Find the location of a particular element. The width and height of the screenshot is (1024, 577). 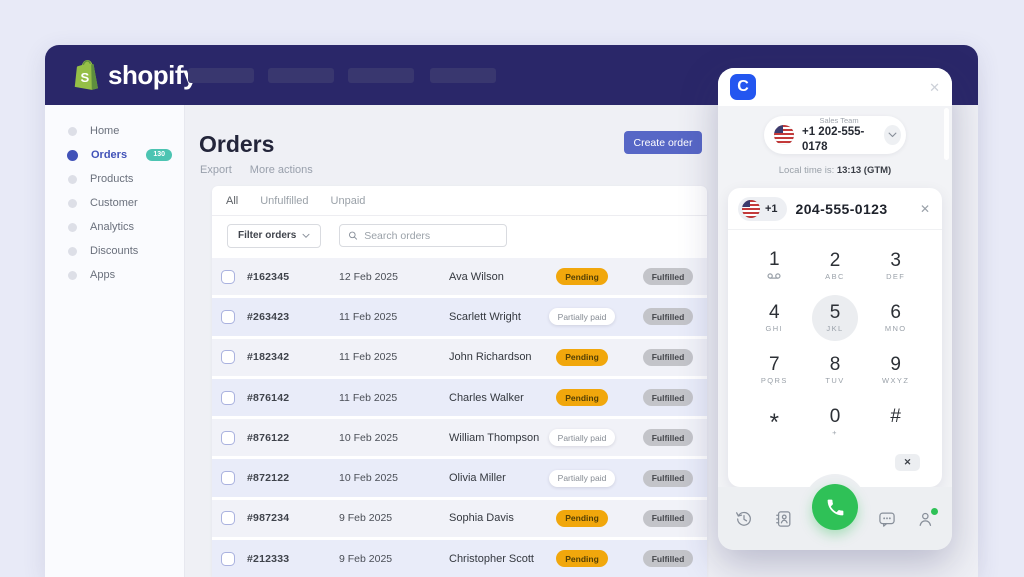

filter-orders-label: Filter orders is located at coordinates (267, 235).